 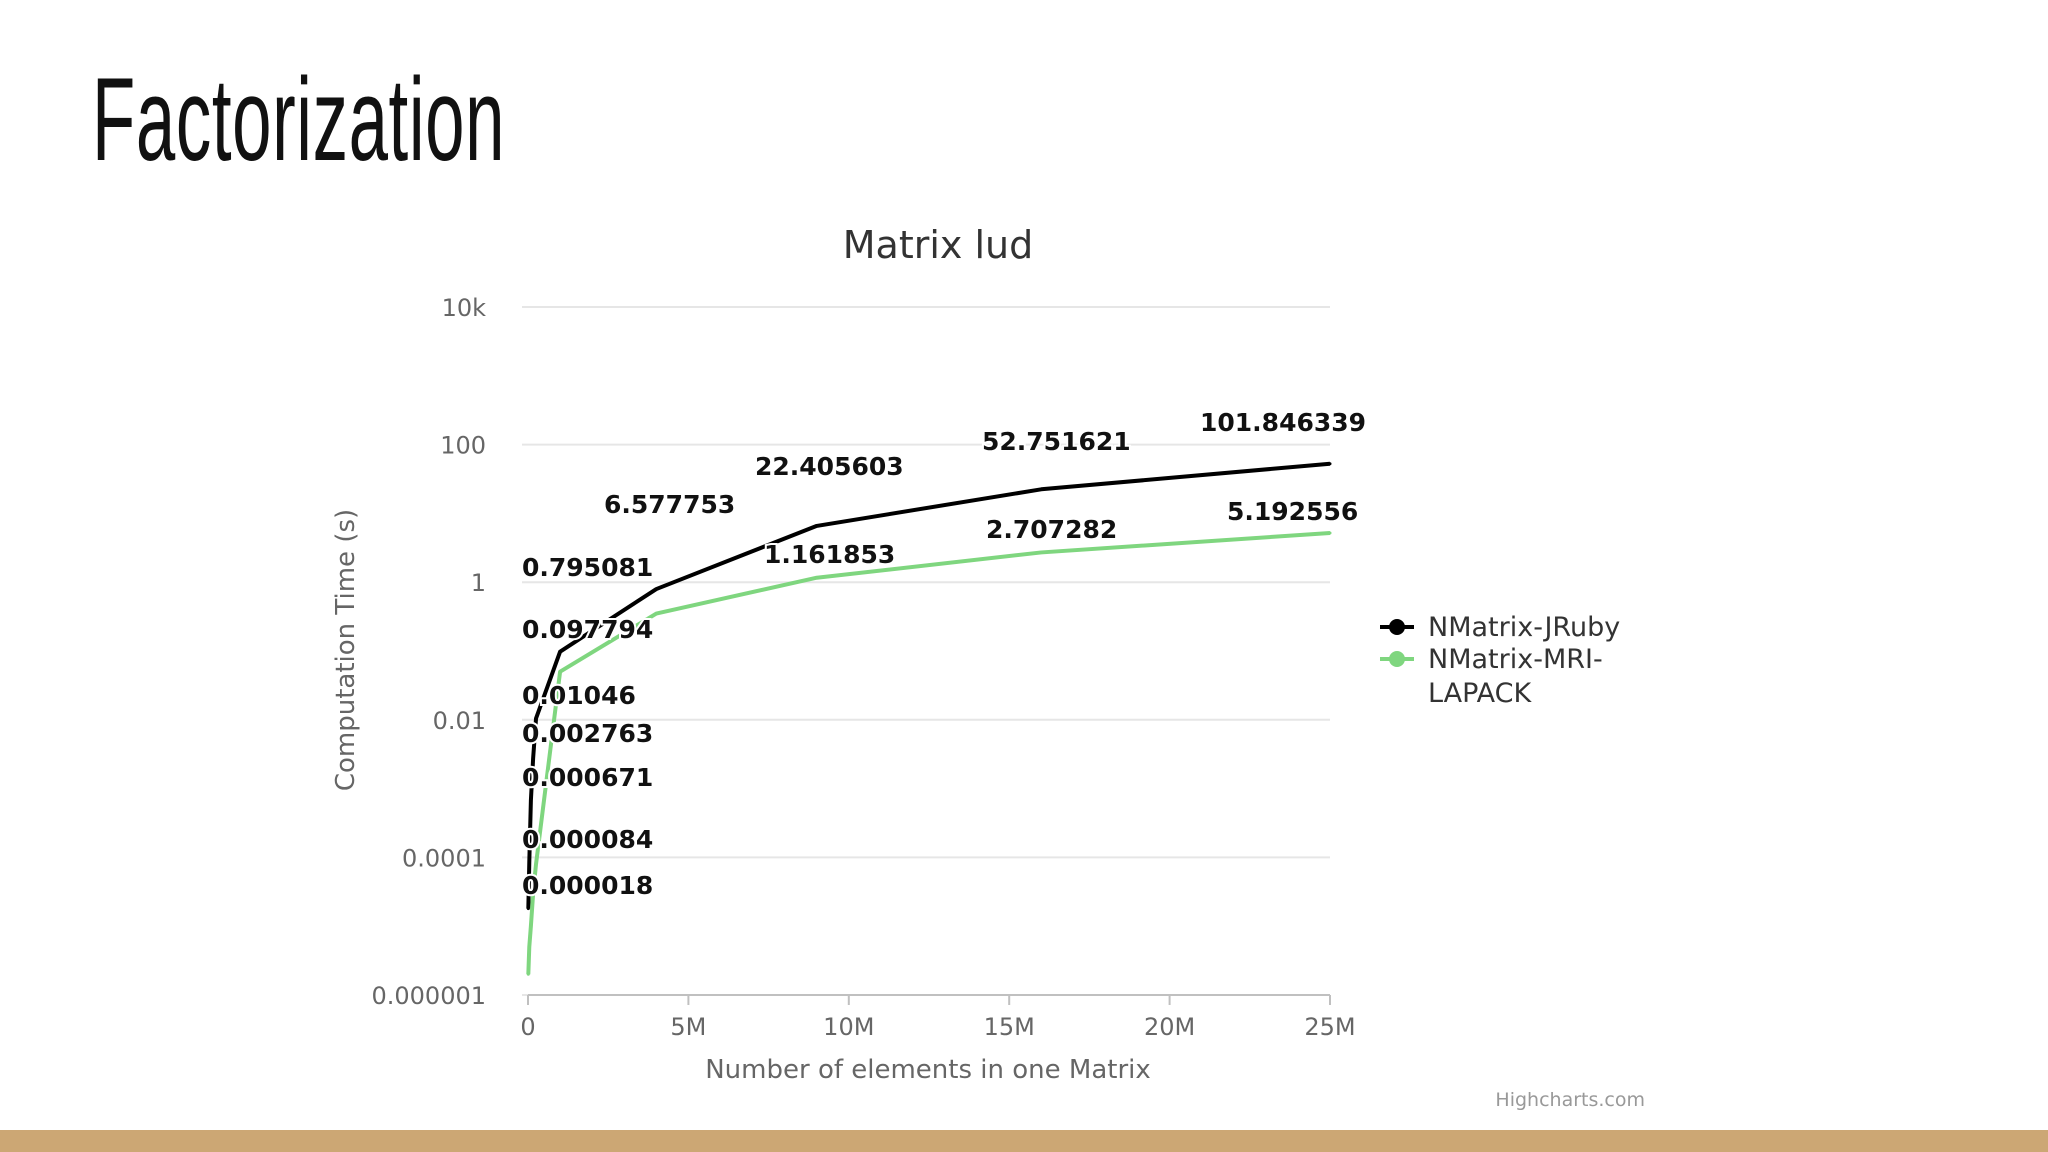 I want to click on legend-item-label-line: NMatrix-JRuby, so click(x=1524, y=627).